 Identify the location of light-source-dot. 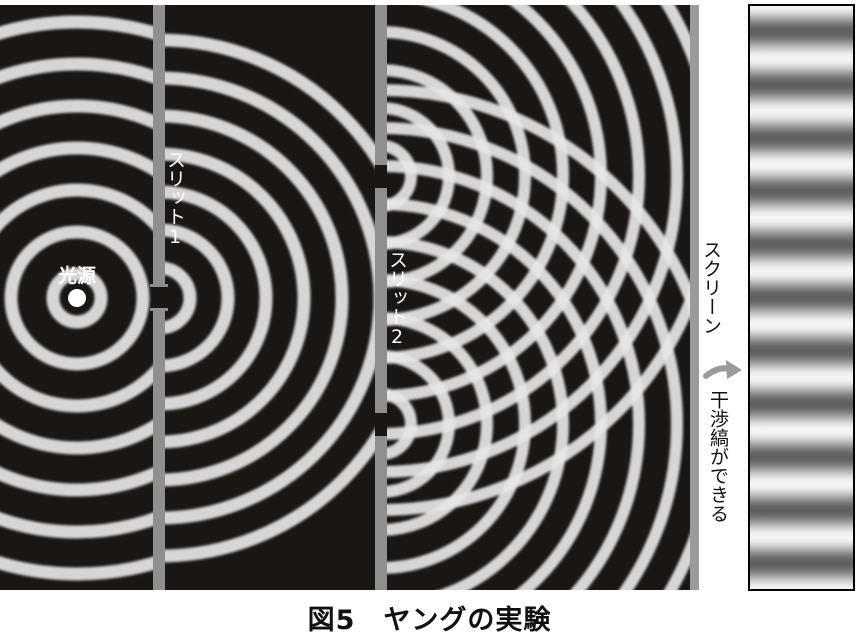
(77, 298).